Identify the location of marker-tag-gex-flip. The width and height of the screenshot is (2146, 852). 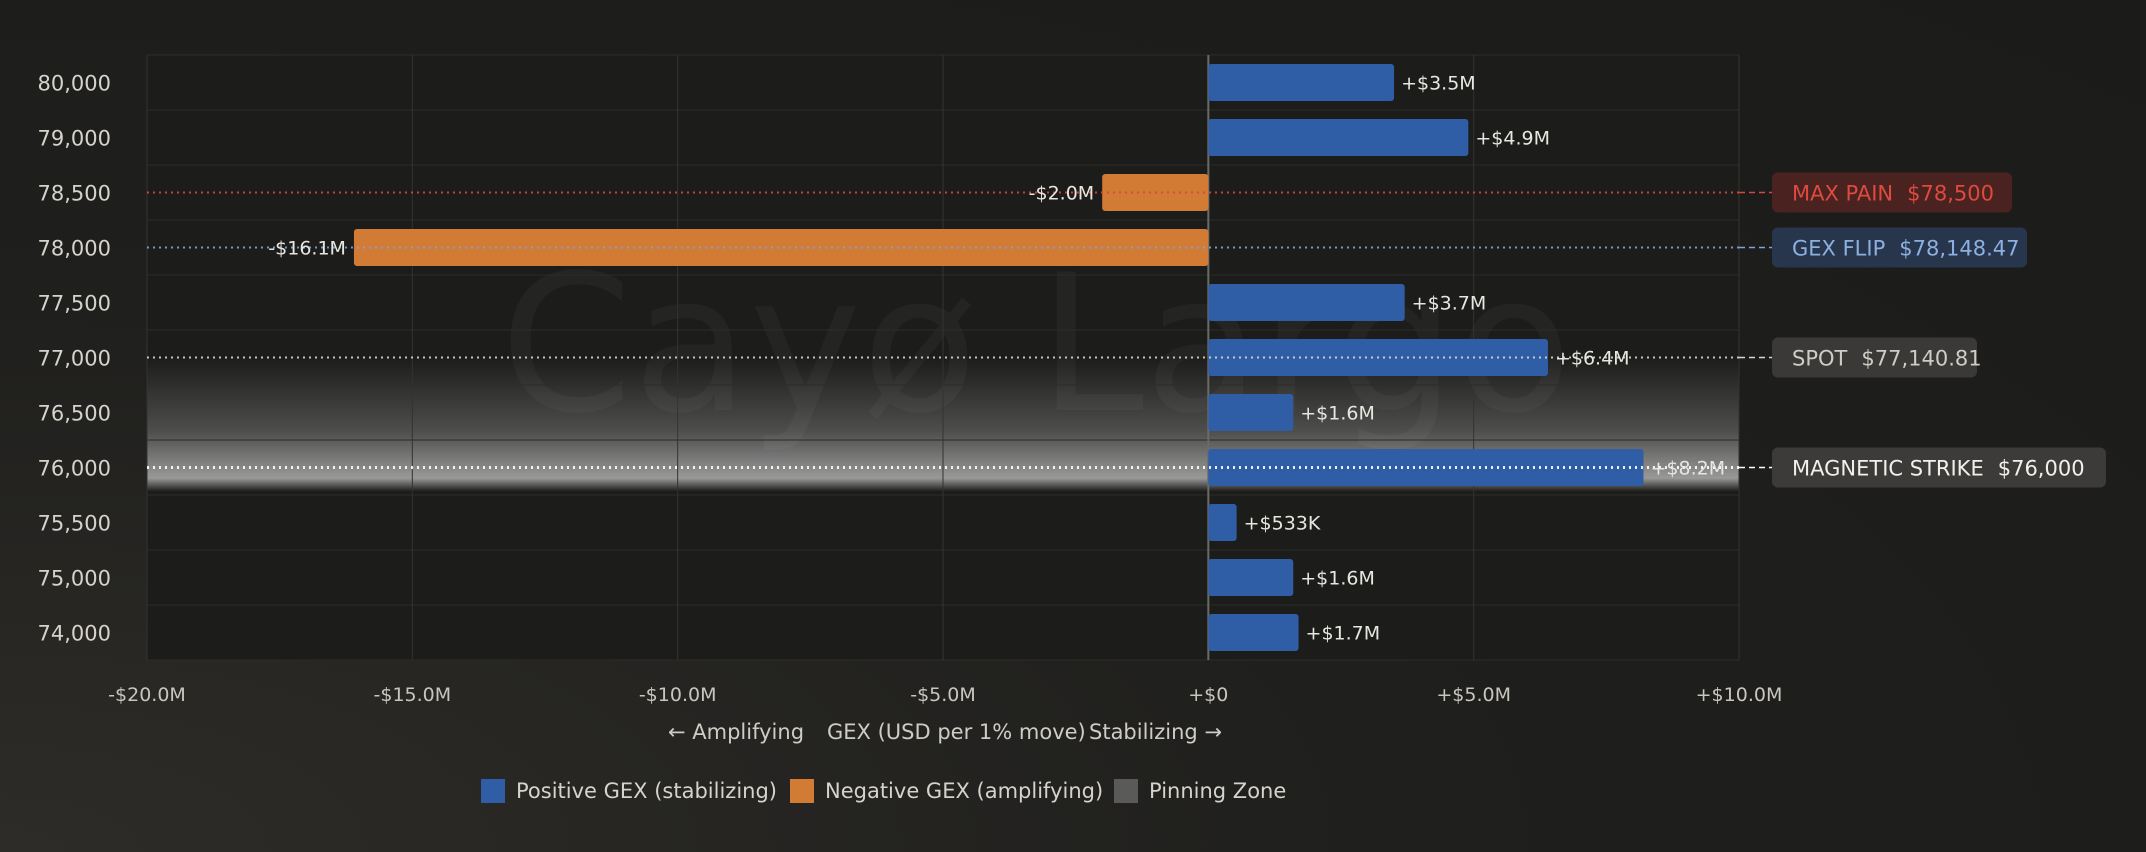
(1899, 247).